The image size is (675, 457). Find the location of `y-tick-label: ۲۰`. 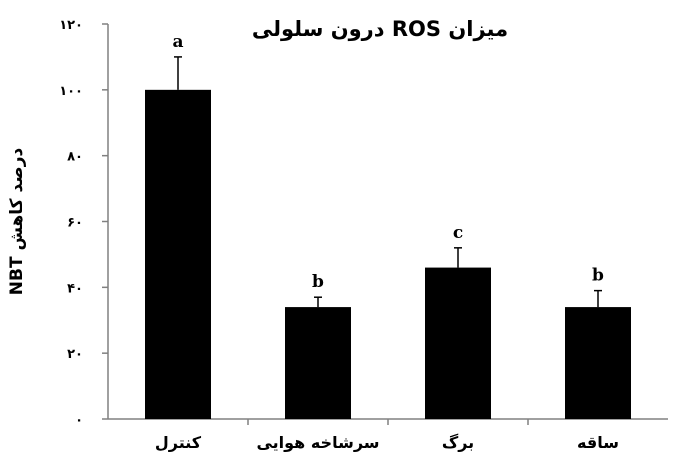

y-tick-label: ۲۰ is located at coordinates (75, 354).